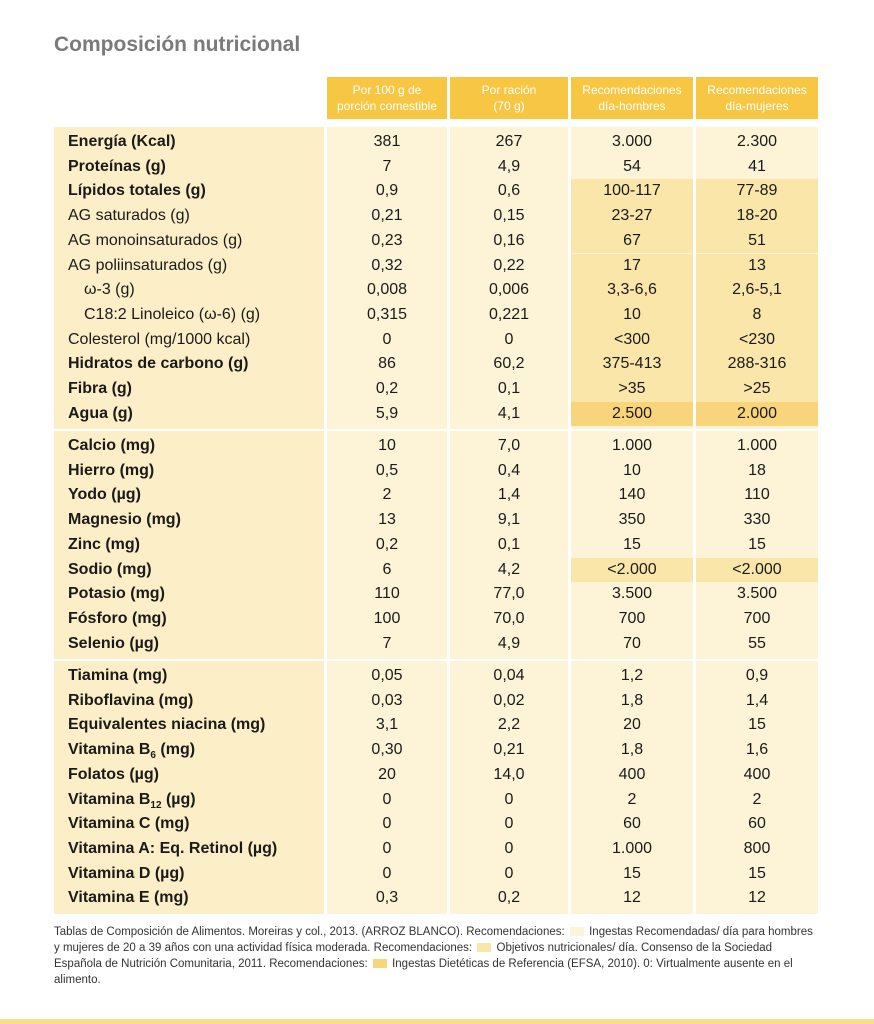 Image resolution: width=874 pixels, height=1024 pixels. I want to click on table-row: Fósforo (mg) 100 70,0 700 700, so click(436, 619).